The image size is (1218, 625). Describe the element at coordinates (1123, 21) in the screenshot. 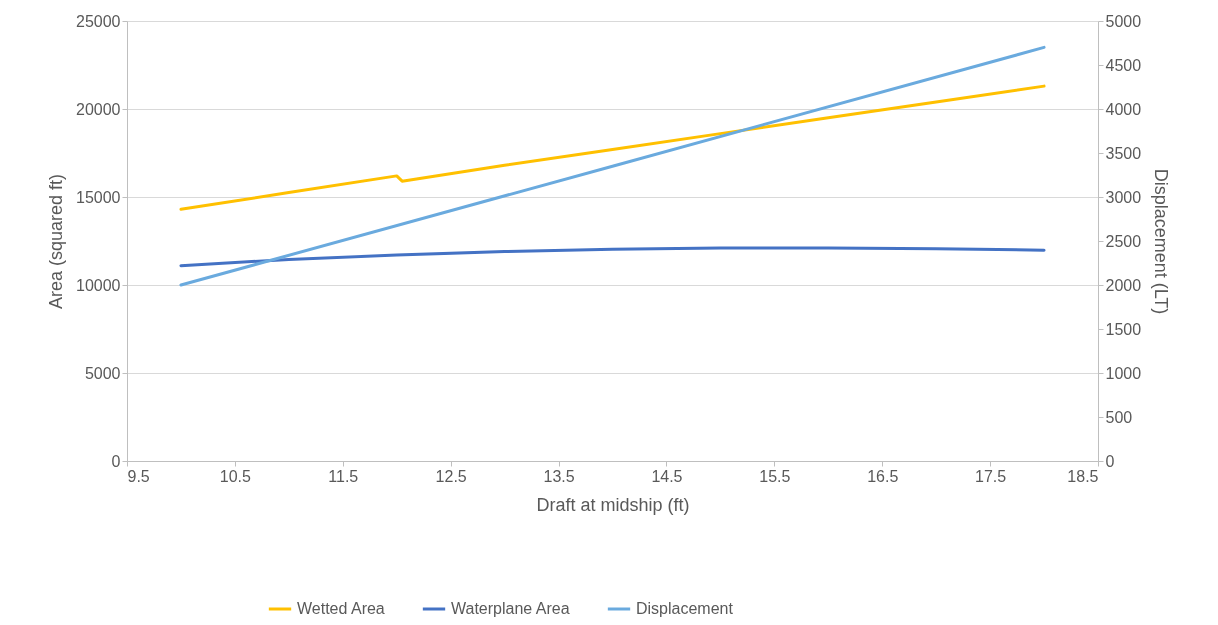

I see `y2-tick-label: 5000` at that location.